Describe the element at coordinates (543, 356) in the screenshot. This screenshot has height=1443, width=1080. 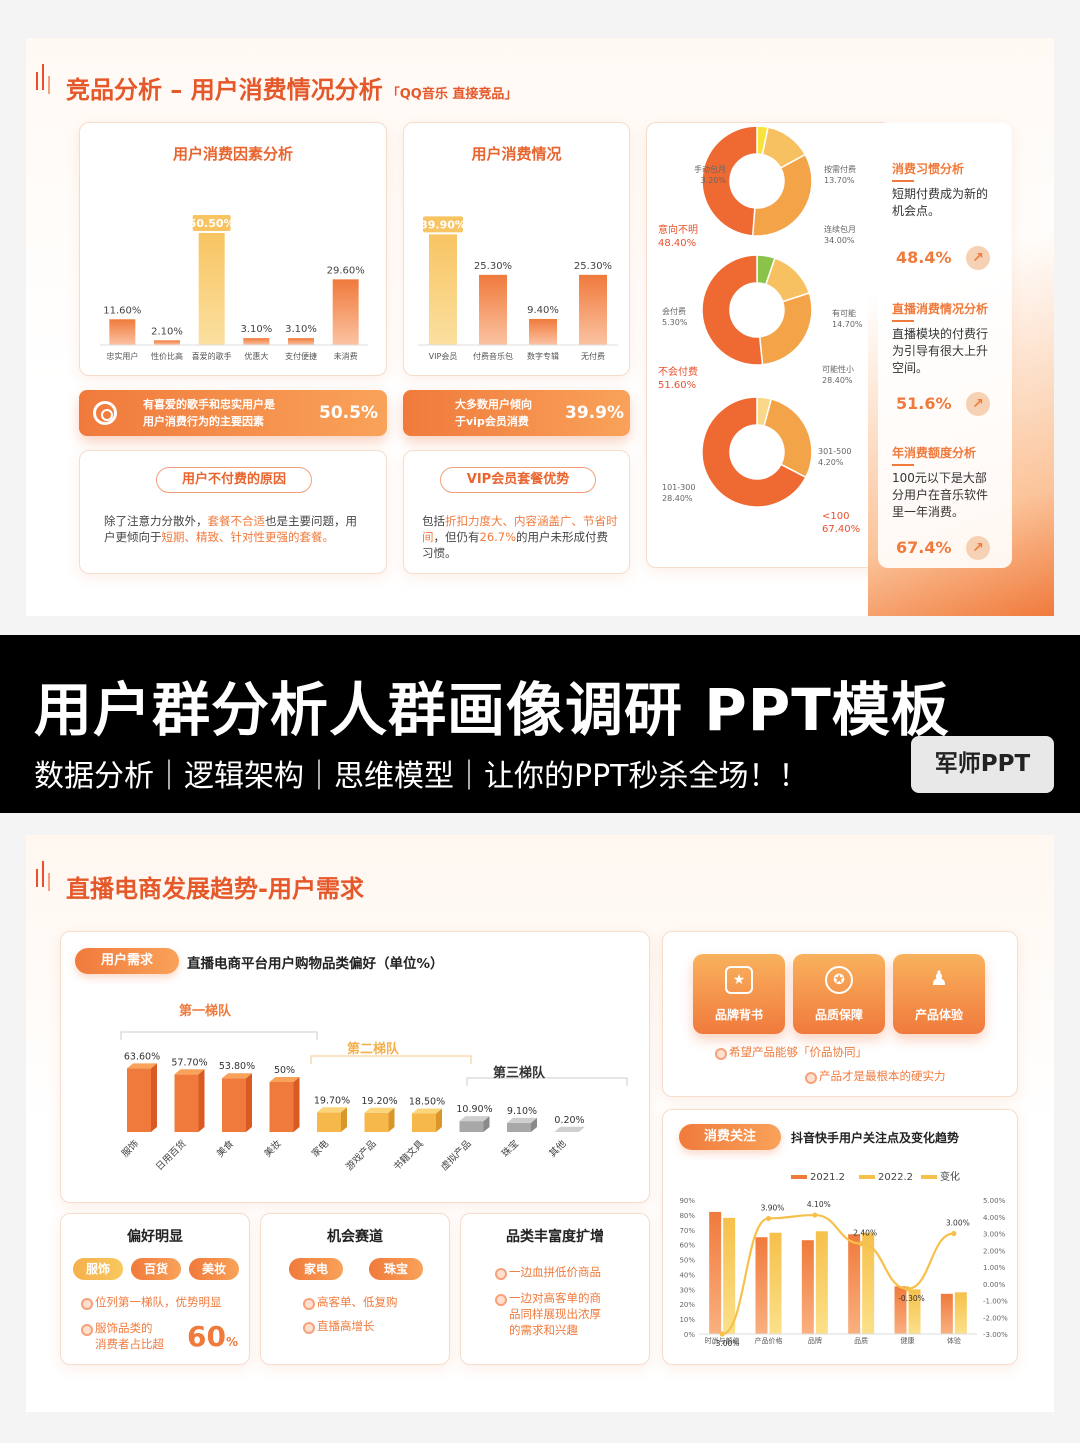
I see `category-label: 数字专辑` at that location.